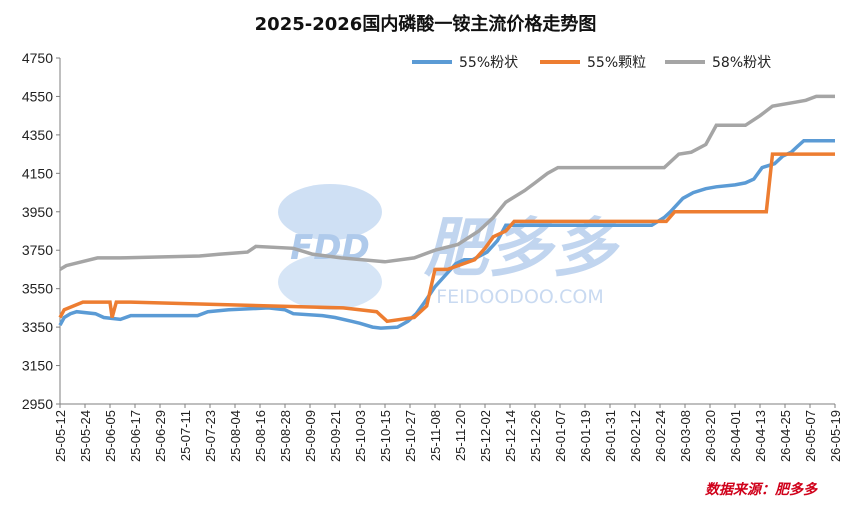 The height and width of the screenshot is (510, 851). What do you see at coordinates (37, 135) in the screenshot?
I see `y-tick-label: 4350` at bounding box center [37, 135].